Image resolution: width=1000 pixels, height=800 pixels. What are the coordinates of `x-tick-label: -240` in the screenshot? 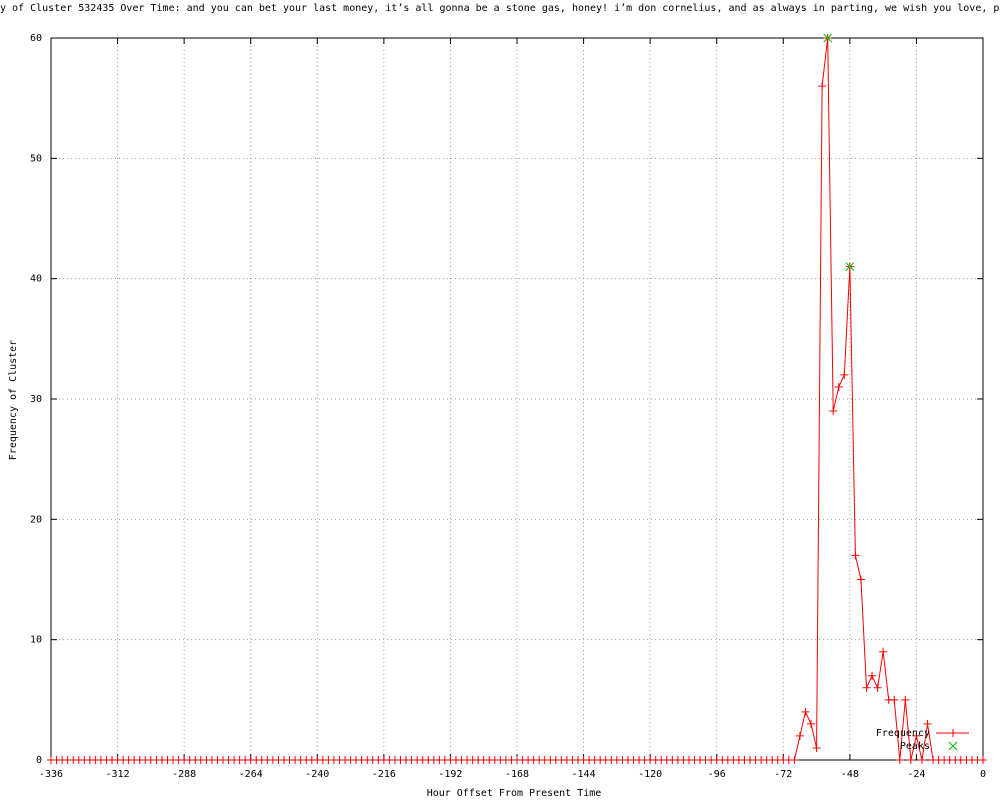 It's located at (317, 774).